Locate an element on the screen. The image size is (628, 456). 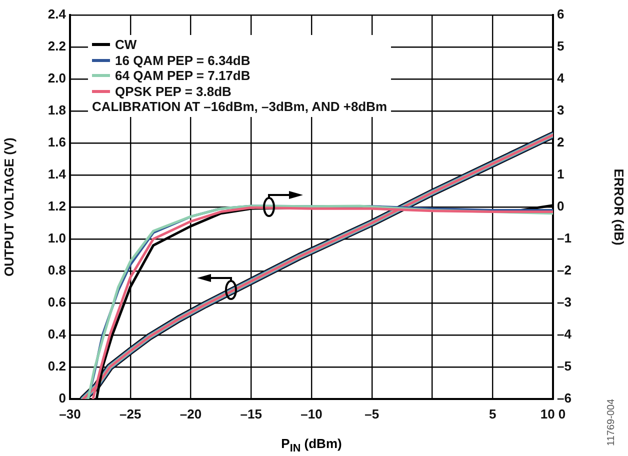
y2-tick-label: –5 is located at coordinates (564, 366).